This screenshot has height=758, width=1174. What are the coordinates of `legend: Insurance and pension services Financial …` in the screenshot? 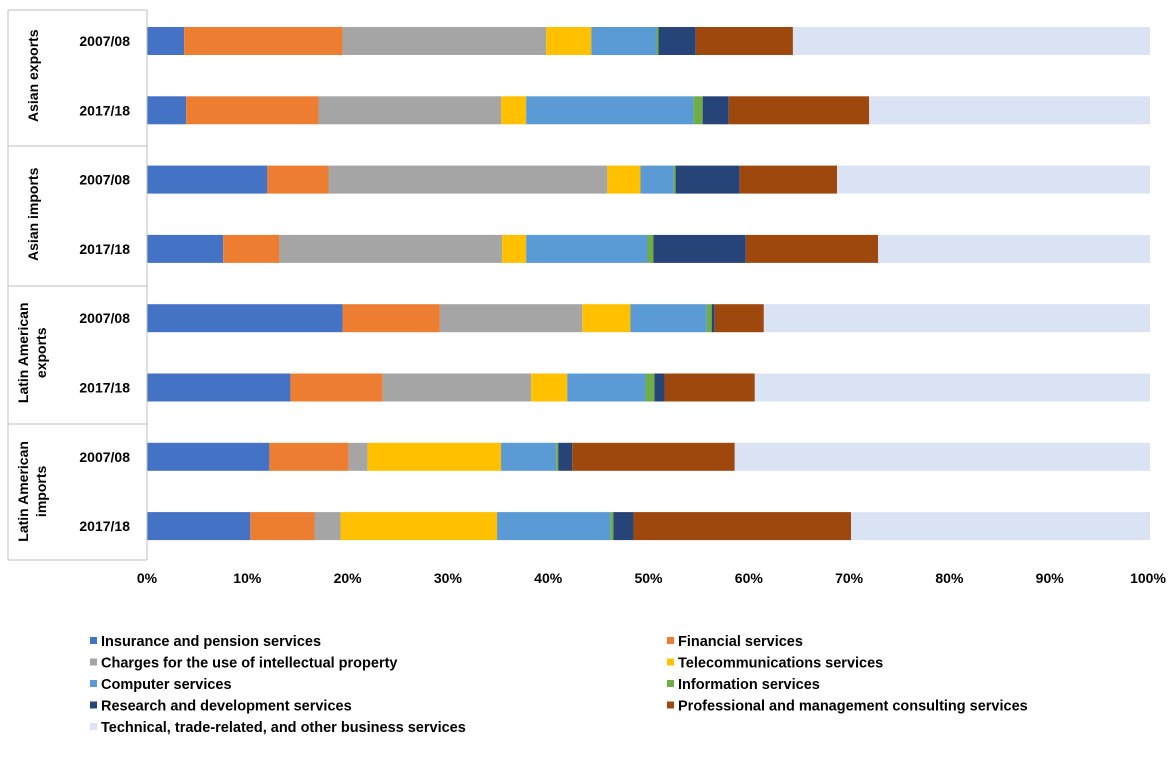 It's located at (559, 685).